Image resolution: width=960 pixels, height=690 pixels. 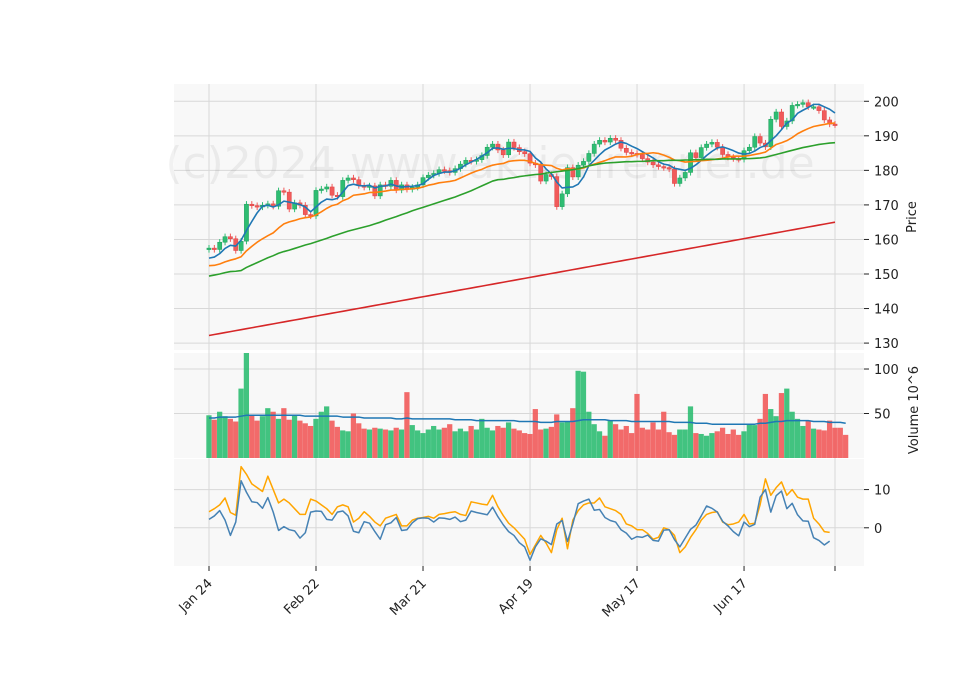 I want to click on osc-y-tick-label: 10, so click(x=882, y=491).